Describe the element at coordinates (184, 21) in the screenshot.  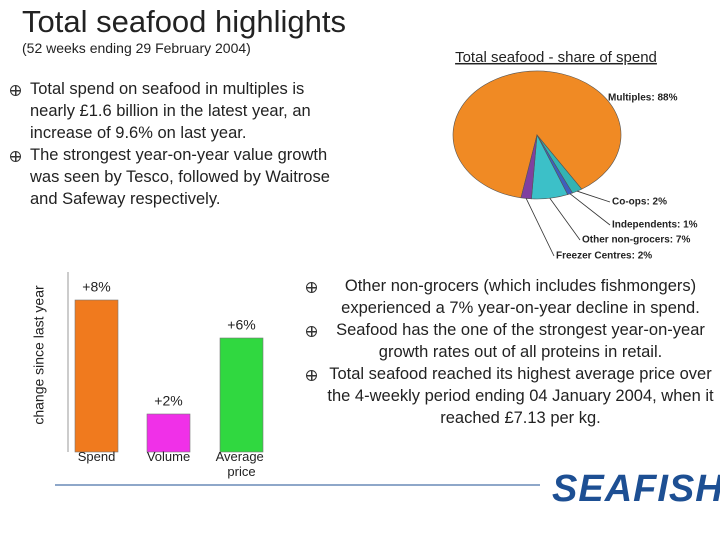
I see `slide-title: Total seafood highlights` at that location.